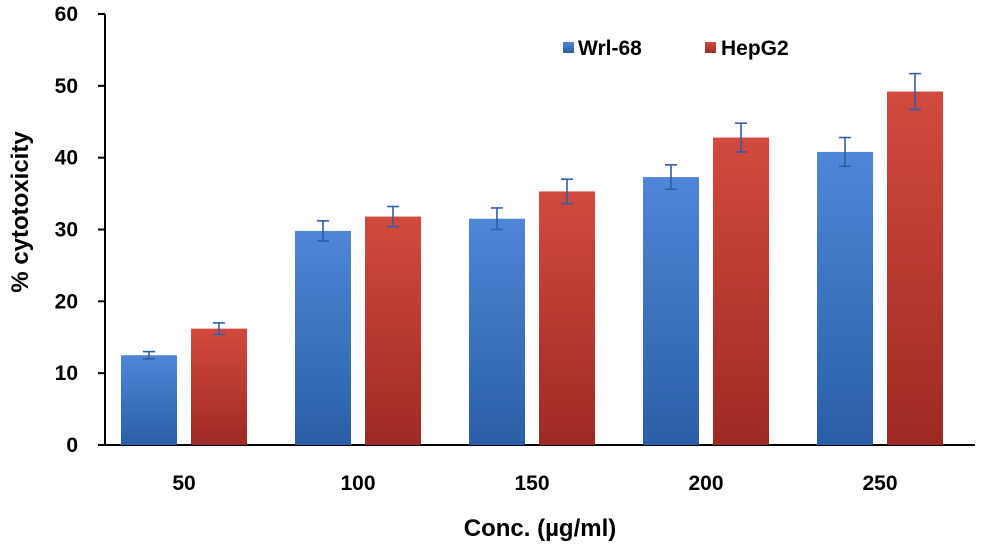 The image size is (999, 548). I want to click on x-tick-label: 50, so click(183, 483).